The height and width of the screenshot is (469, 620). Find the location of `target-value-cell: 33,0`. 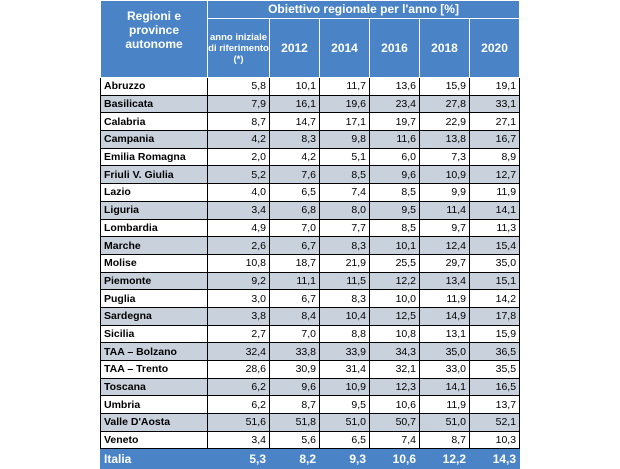

target-value-cell: 33,0 is located at coordinates (444, 369).